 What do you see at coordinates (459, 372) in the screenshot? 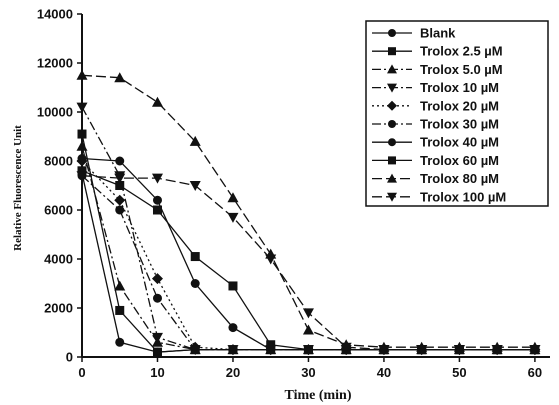
I see `x-tick-label: 50` at bounding box center [459, 372].